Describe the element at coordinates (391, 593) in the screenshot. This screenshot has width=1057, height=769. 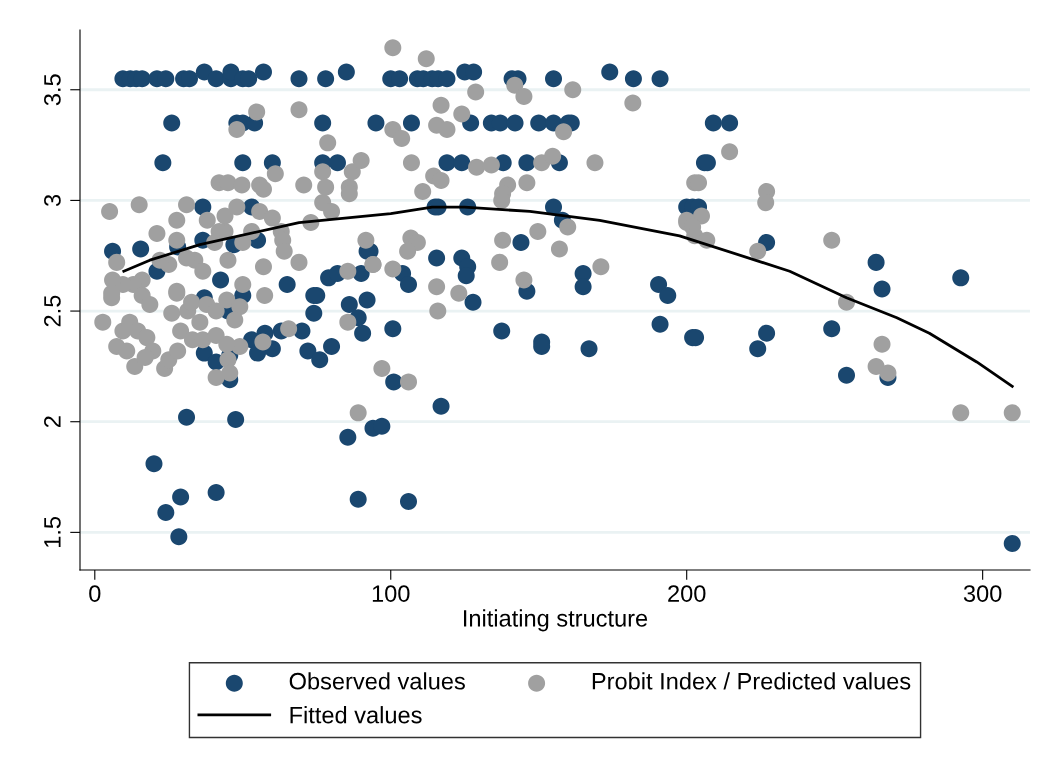
I see `x-tick-label: 100` at that location.